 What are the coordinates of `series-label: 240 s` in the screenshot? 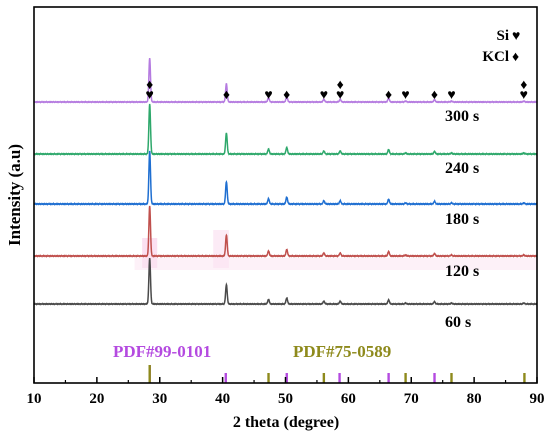 It's located at (462, 168).